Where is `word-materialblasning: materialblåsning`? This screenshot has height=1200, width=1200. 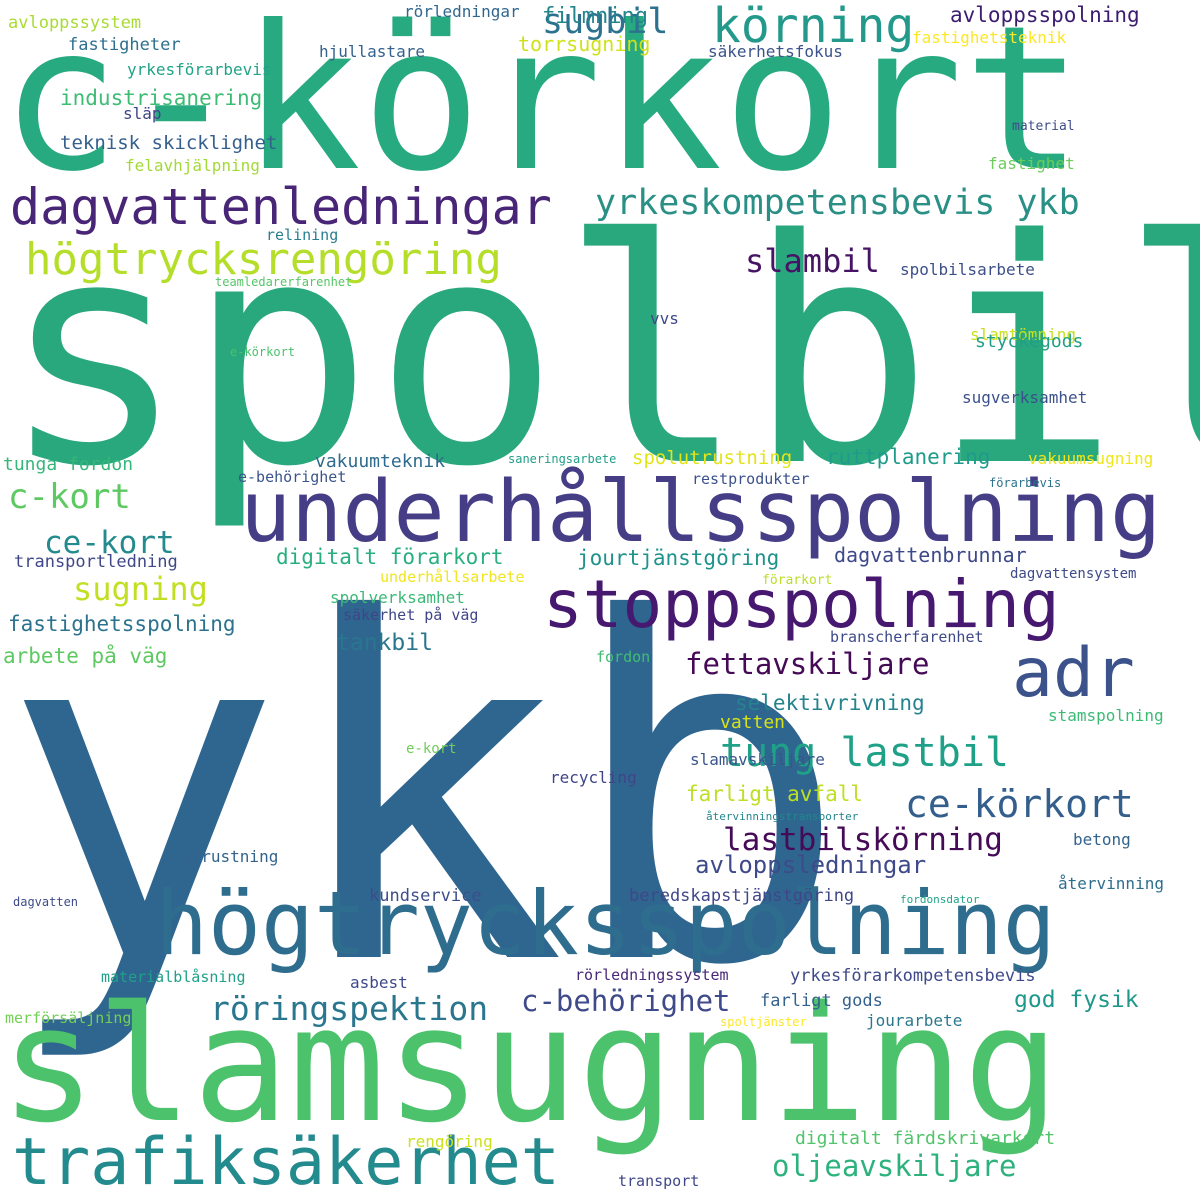
word-materialblasning: materialblåsning is located at coordinates (173, 977).